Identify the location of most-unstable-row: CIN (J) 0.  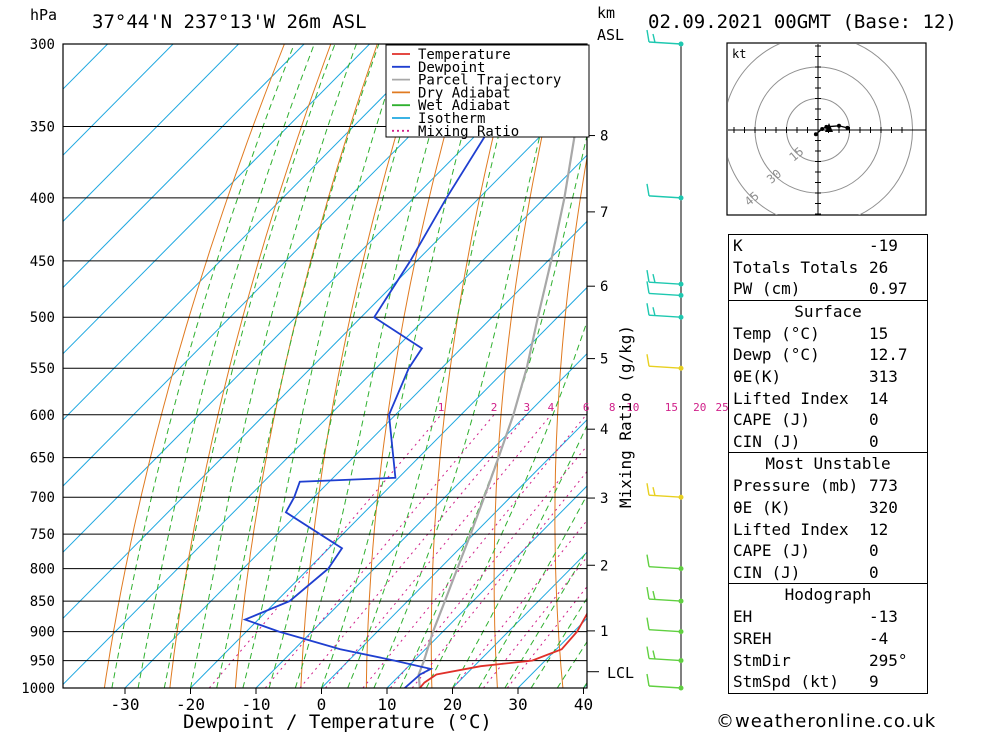
(828, 573).